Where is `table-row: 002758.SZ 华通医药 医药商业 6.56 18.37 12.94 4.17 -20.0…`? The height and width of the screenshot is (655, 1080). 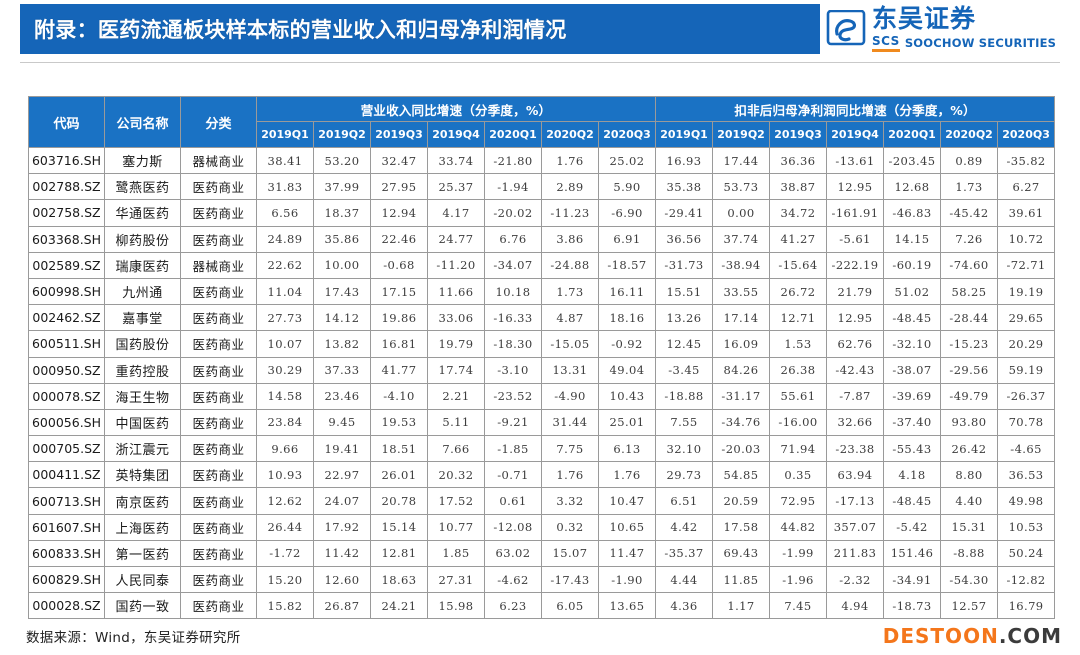 table-row: 002758.SZ 华通医药 医药商业 6.56 18.37 12.94 4.17 -20.0… is located at coordinates (542, 213).